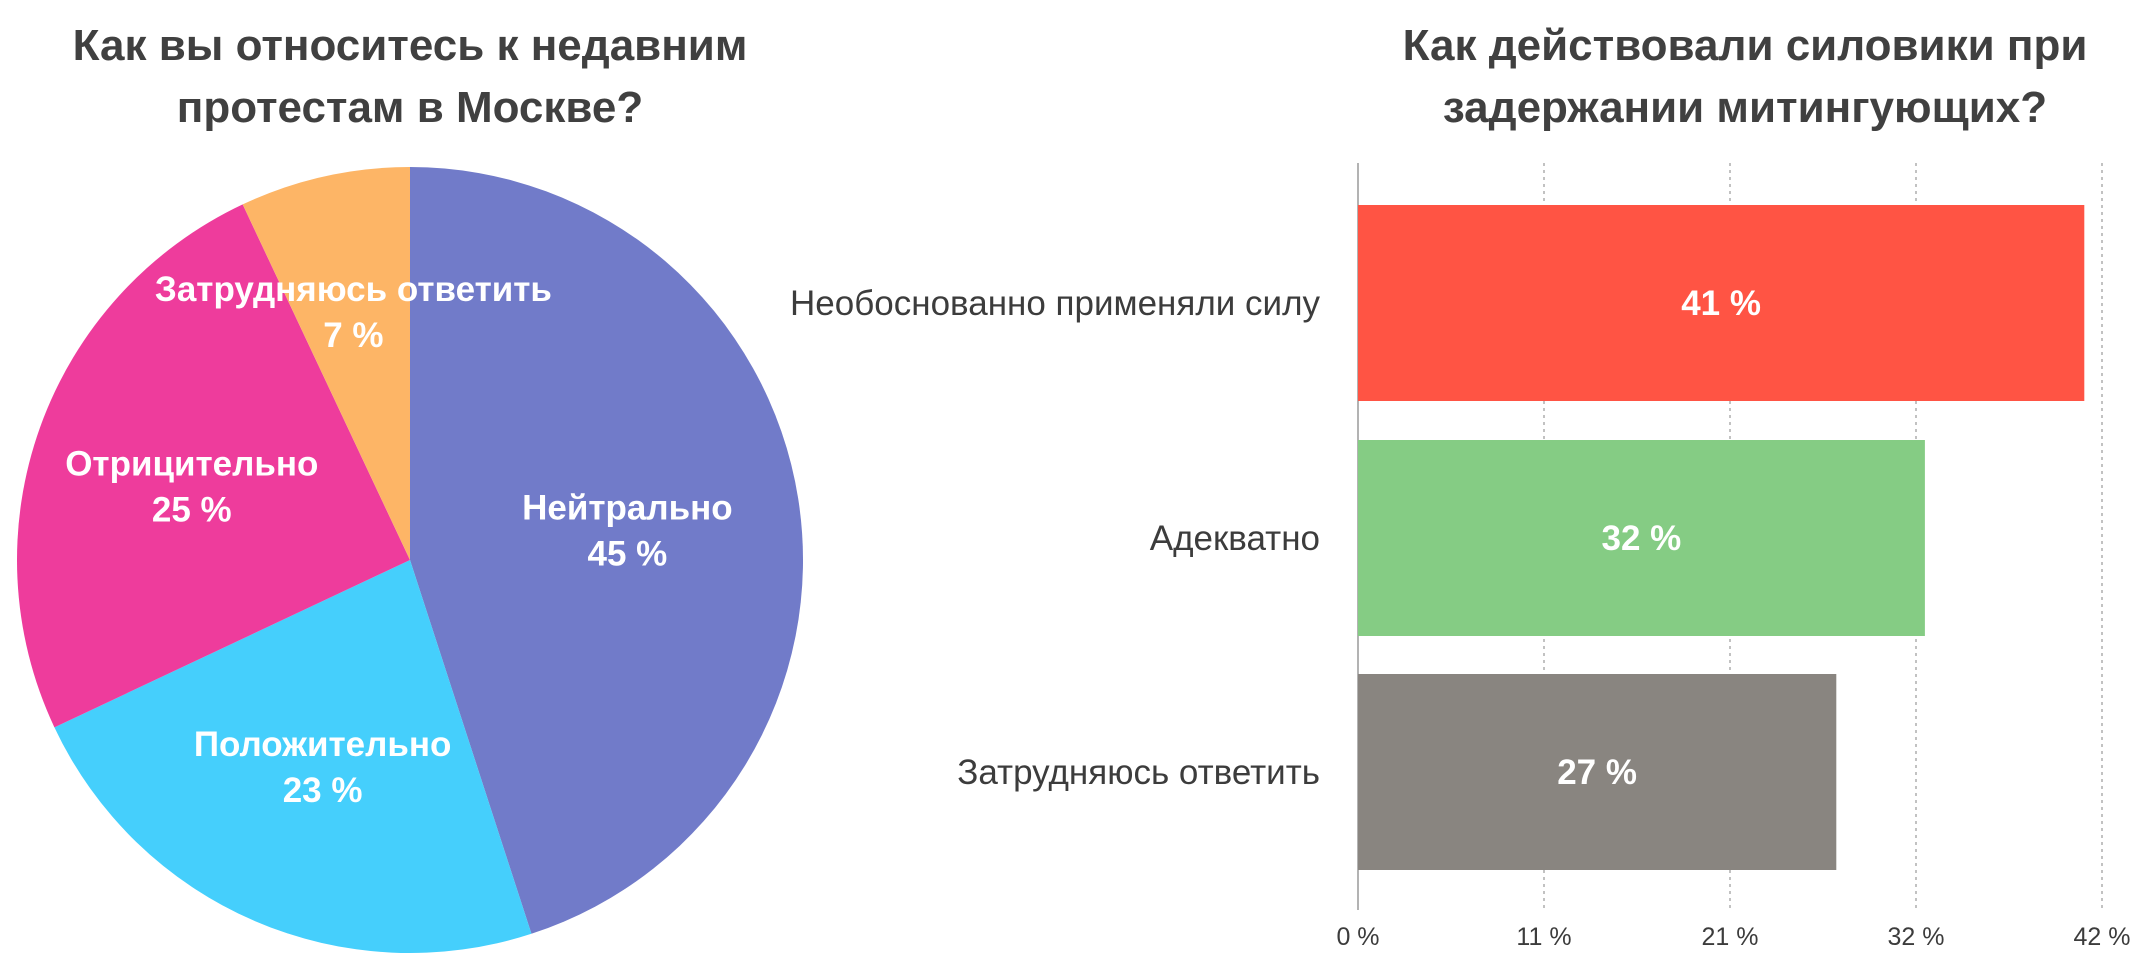 This screenshot has width=2152, height=978. I want to click on bar-value-label: 41 %, so click(1721, 303).